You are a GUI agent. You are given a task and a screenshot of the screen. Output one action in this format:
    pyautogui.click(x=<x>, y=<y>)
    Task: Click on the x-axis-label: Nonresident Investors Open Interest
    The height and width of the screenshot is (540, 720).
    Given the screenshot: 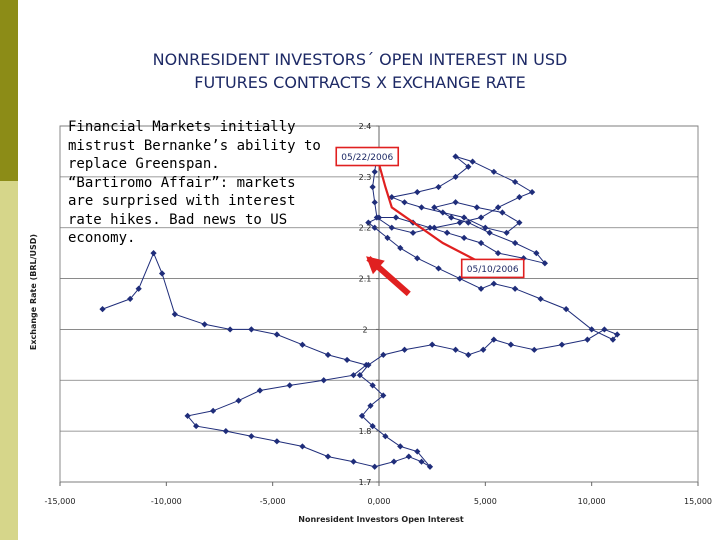 What is the action you would take?
    pyautogui.click(x=381, y=519)
    